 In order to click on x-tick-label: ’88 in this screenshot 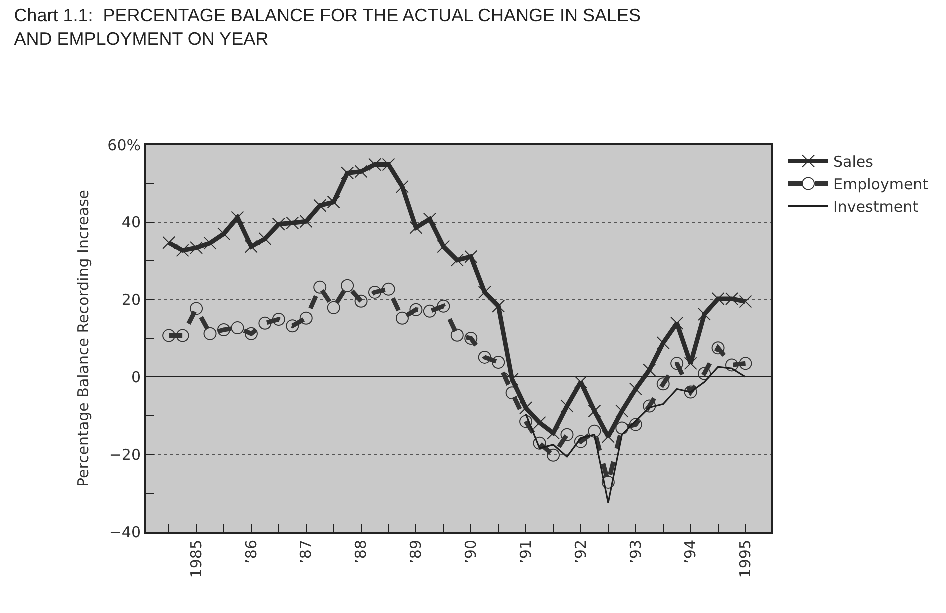, I will do `click(361, 552)`.